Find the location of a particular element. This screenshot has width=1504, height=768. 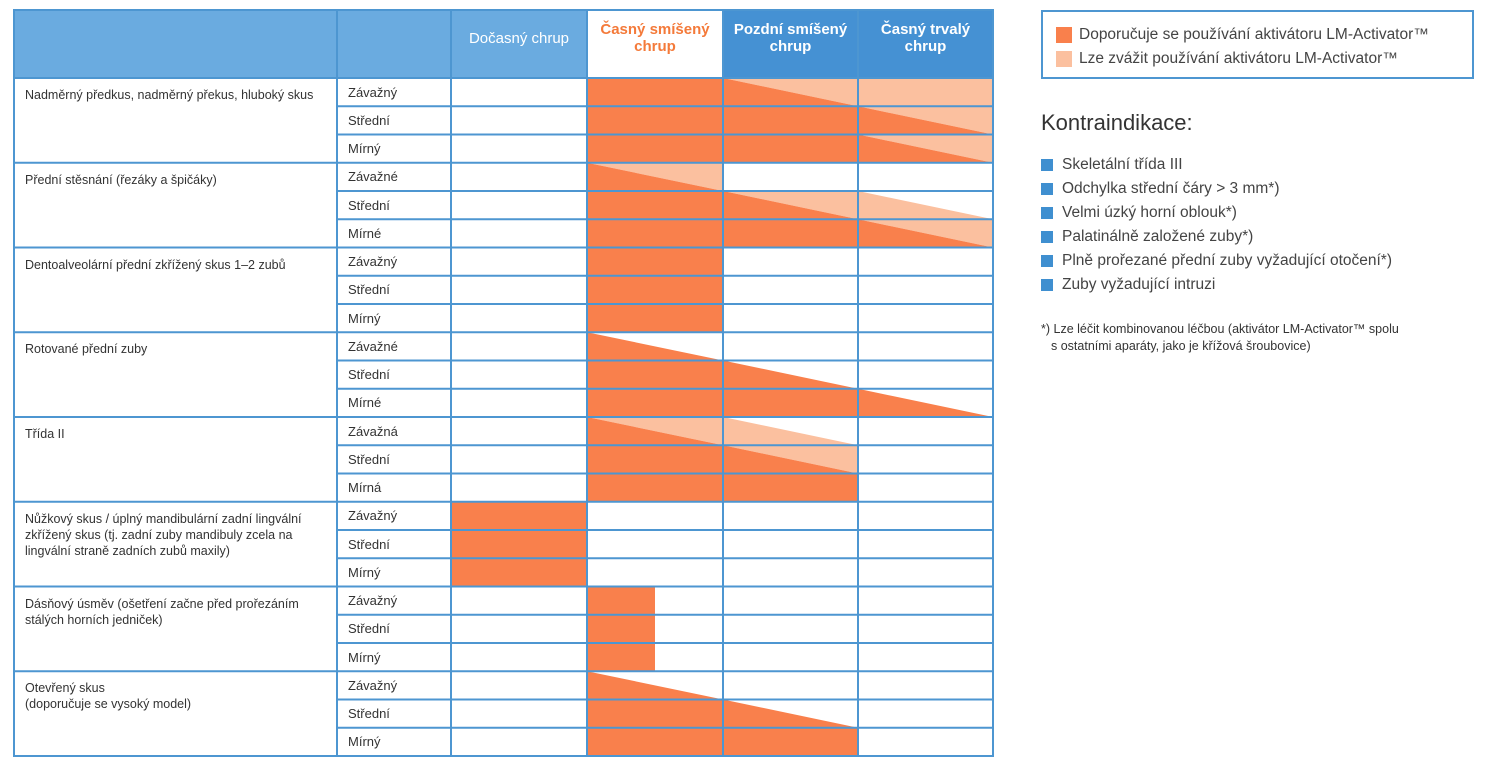

column-header-label: Časný trvalý chrup is located at coordinates (925, 38).